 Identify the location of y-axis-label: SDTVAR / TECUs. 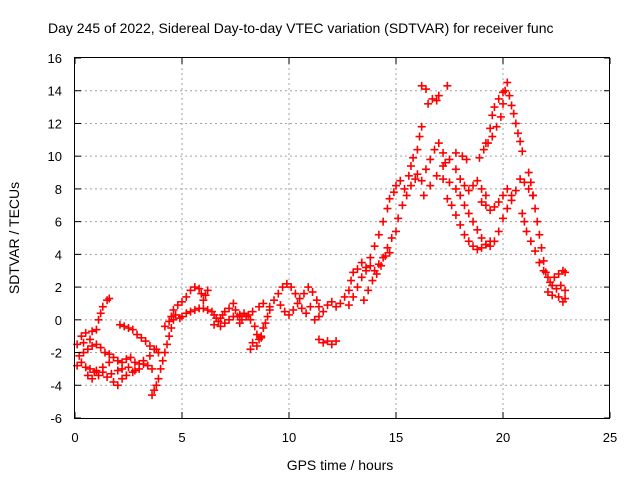
(14, 238).